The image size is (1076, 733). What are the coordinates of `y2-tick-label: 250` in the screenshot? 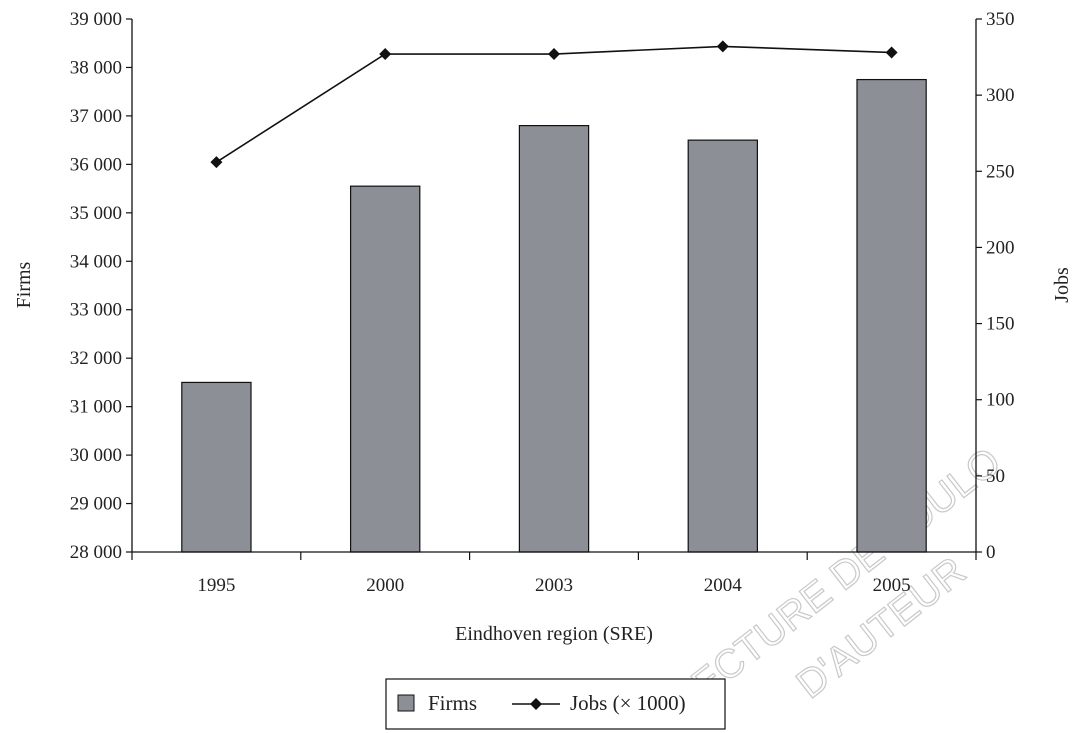 It's located at (1000, 171).